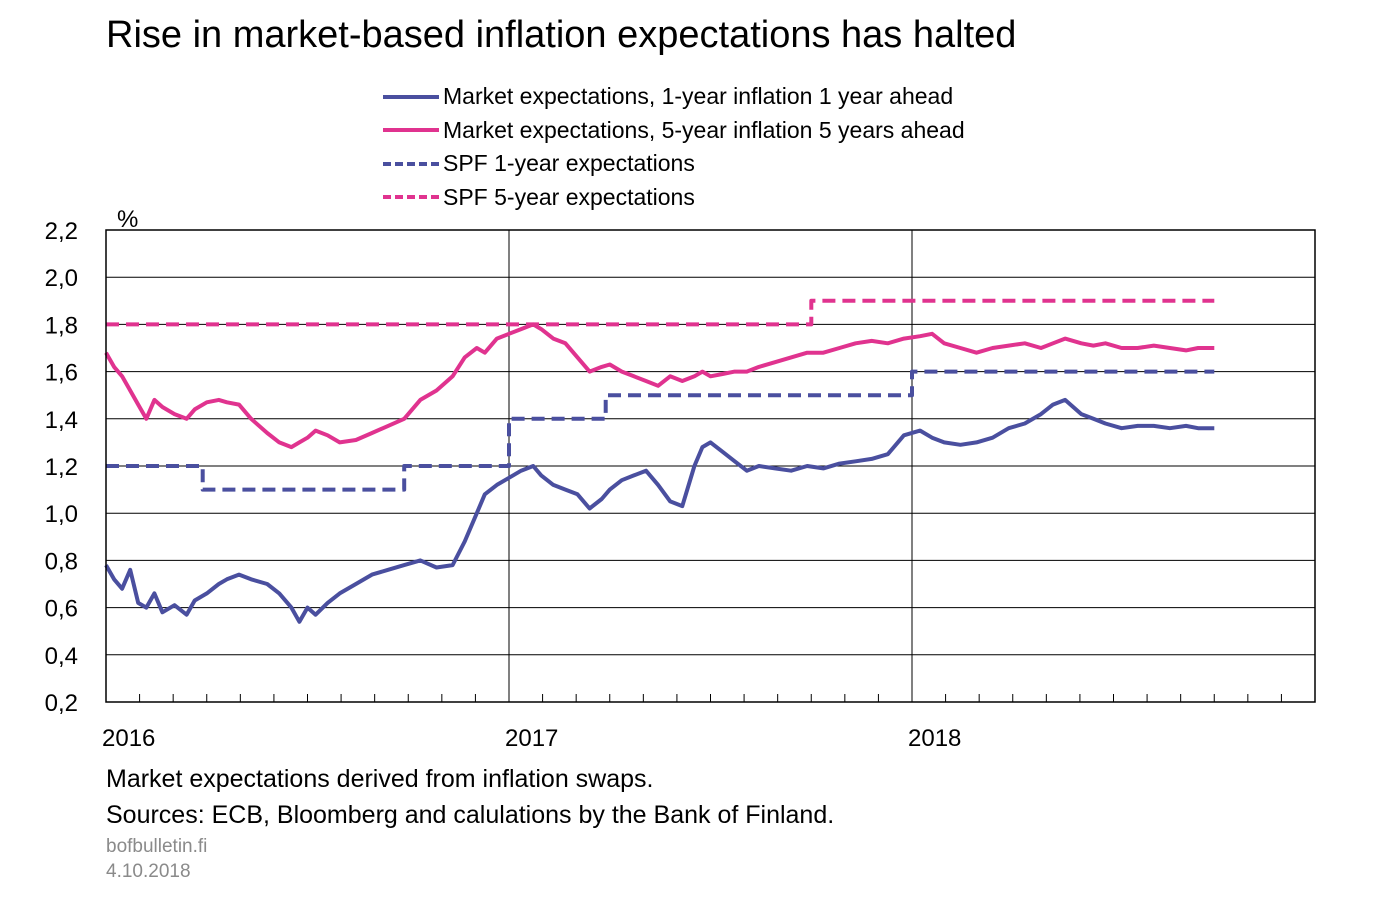 The image size is (1377, 900). What do you see at coordinates (569, 163) in the screenshot?
I see `legend-label-spf-1y: SPF 1-year expectations` at bounding box center [569, 163].